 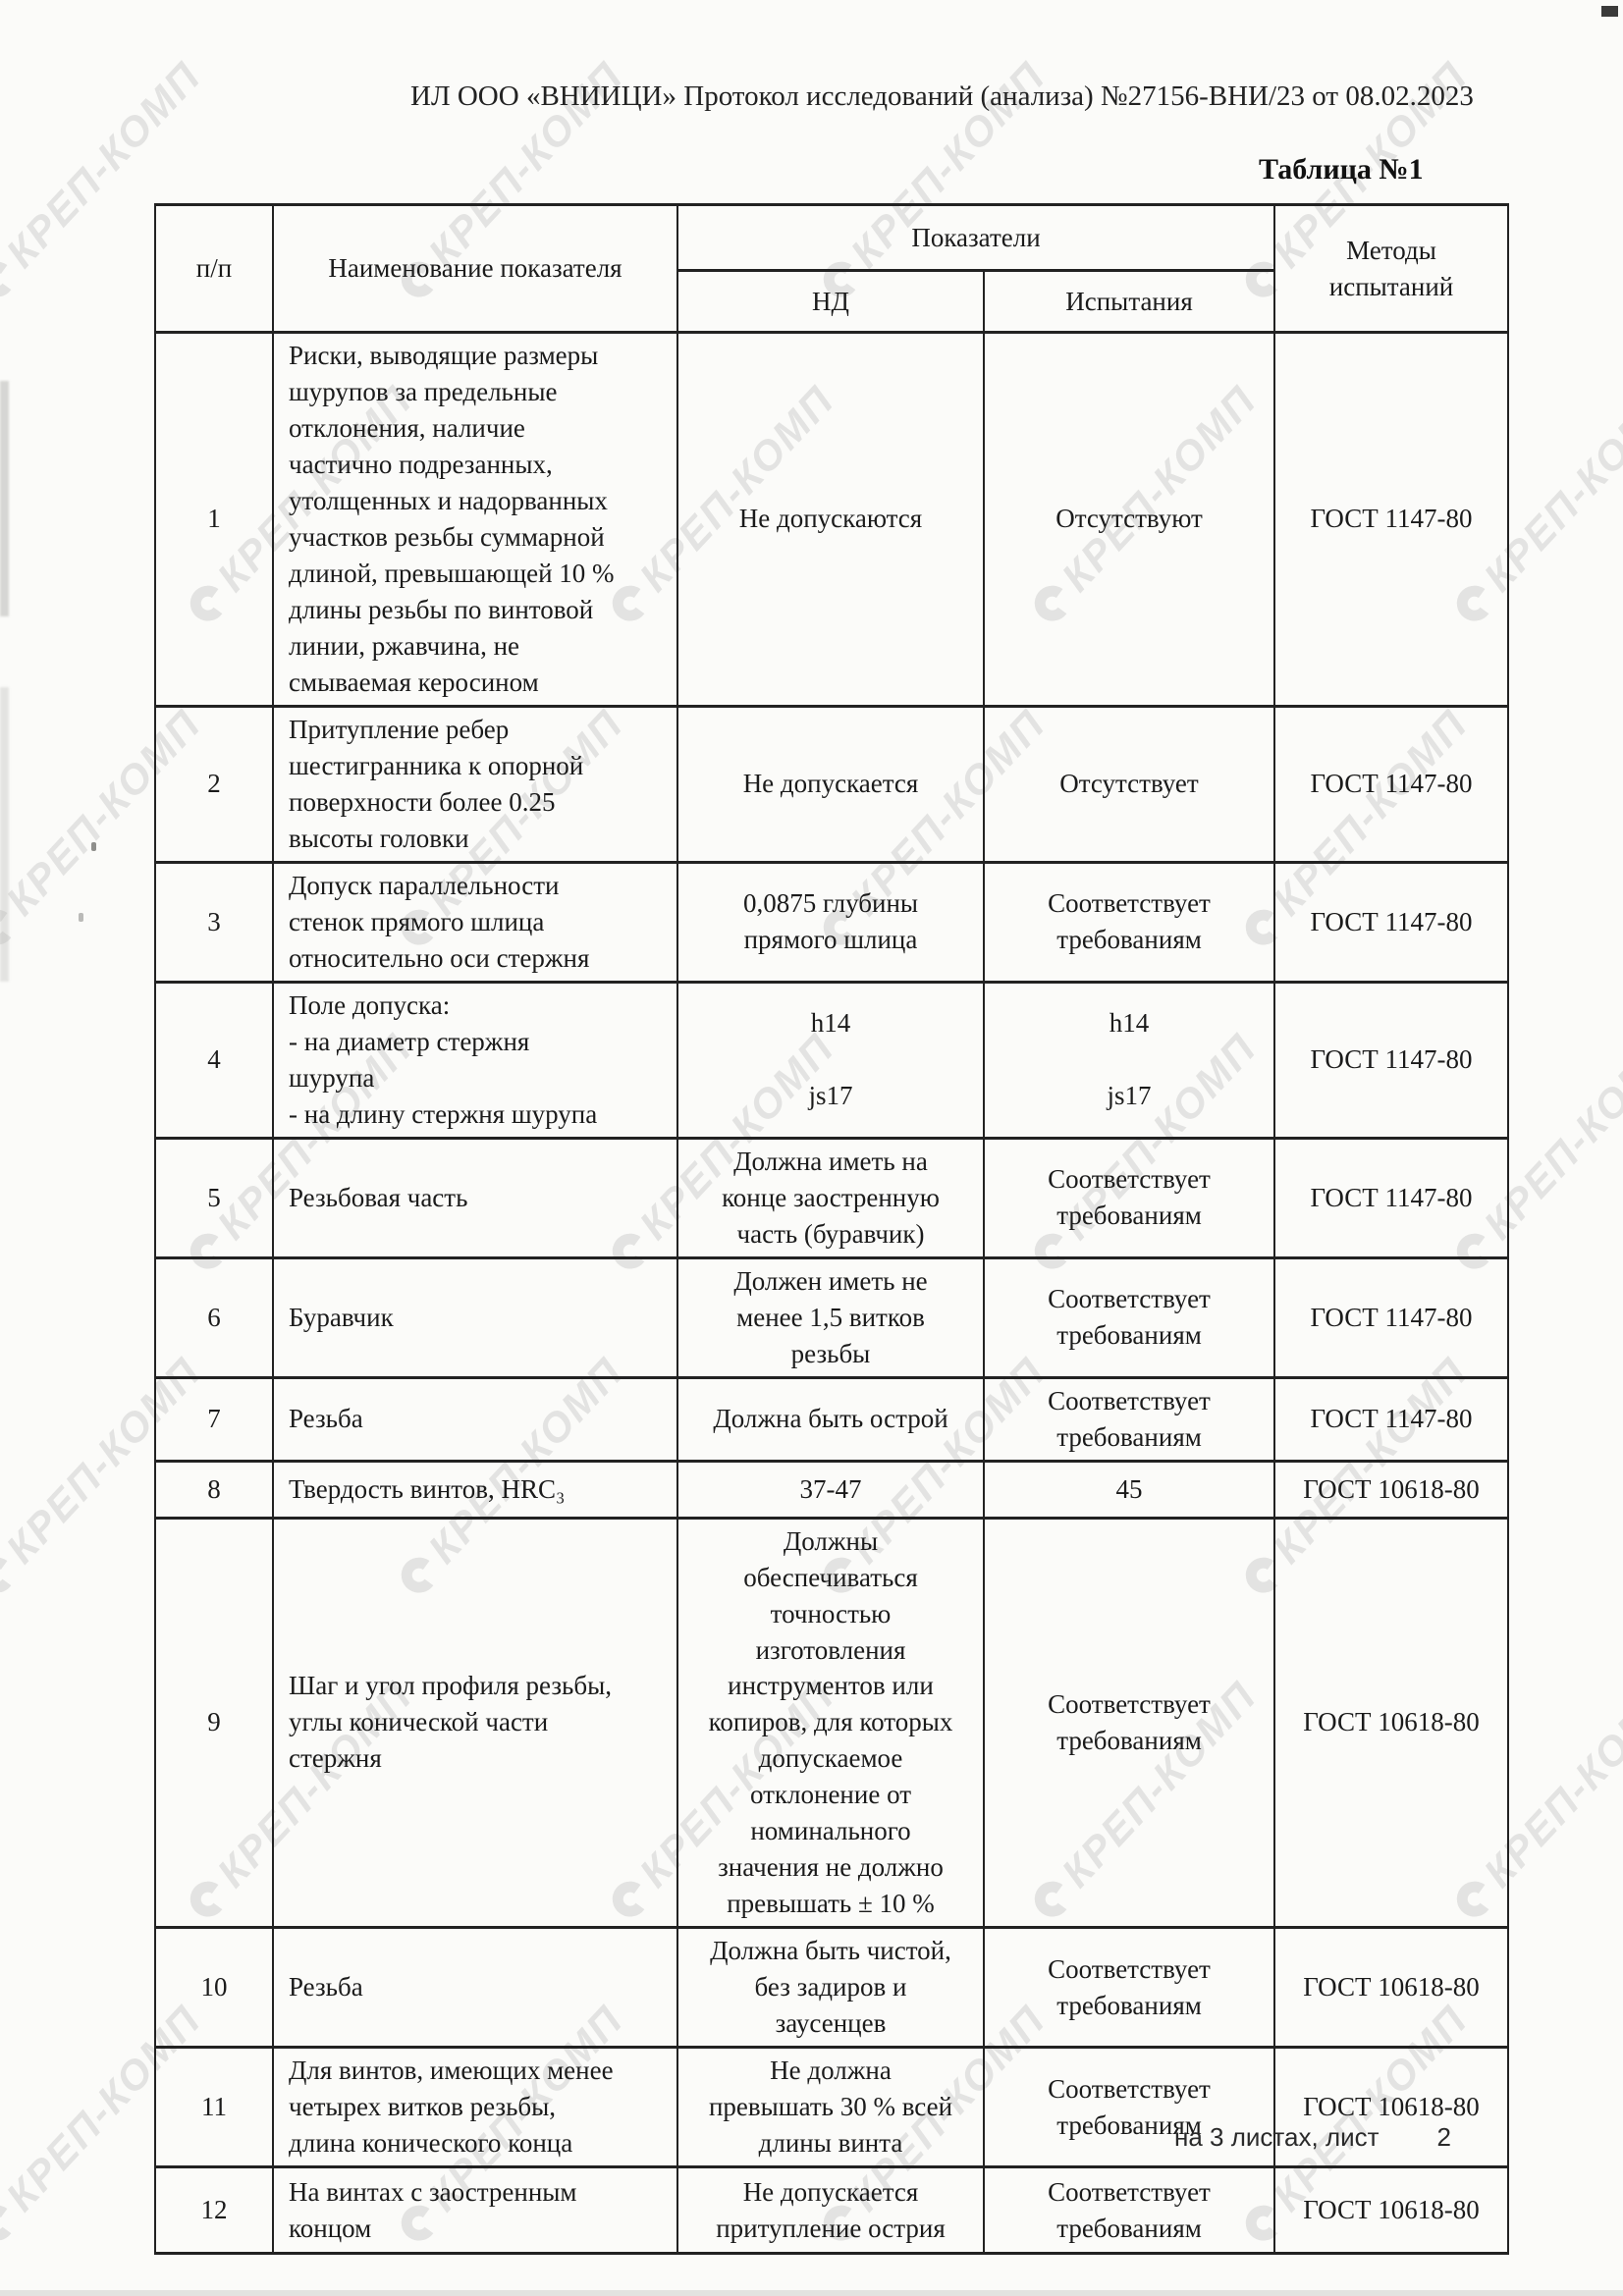 I want to click on cell-num: 10, so click(x=214, y=1988).